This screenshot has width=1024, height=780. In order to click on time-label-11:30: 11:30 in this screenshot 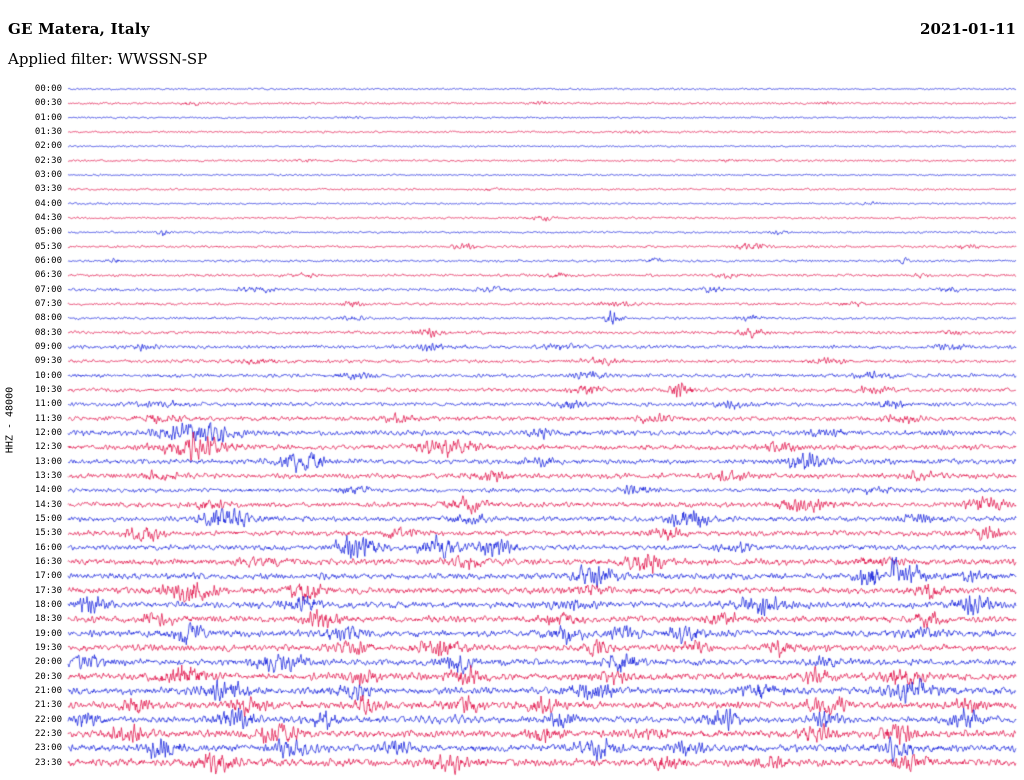, I will do `click(48, 418)`.